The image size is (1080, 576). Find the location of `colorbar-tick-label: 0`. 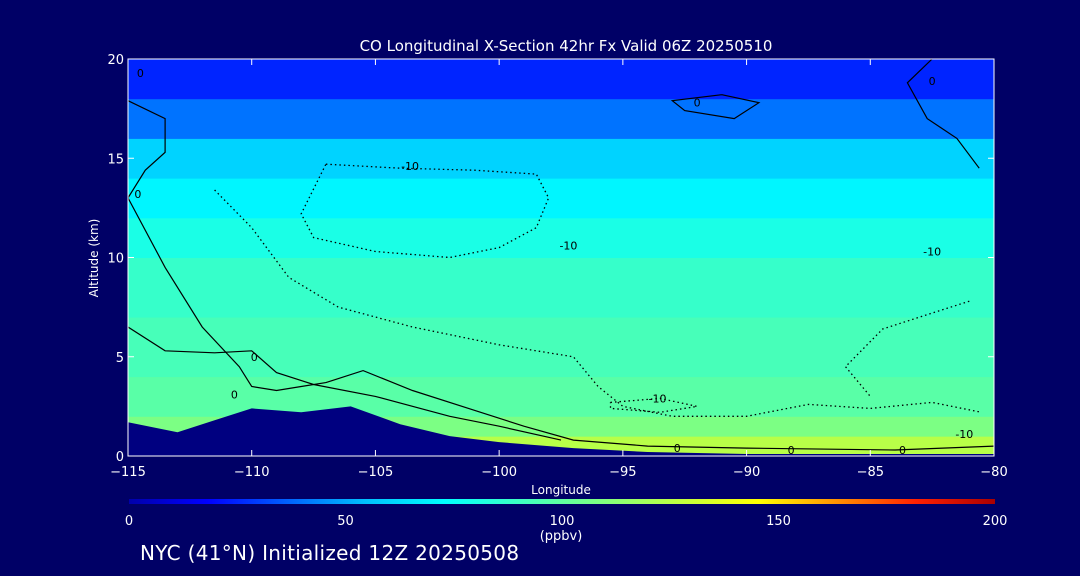

colorbar-tick-label: 0 is located at coordinates (129, 521).